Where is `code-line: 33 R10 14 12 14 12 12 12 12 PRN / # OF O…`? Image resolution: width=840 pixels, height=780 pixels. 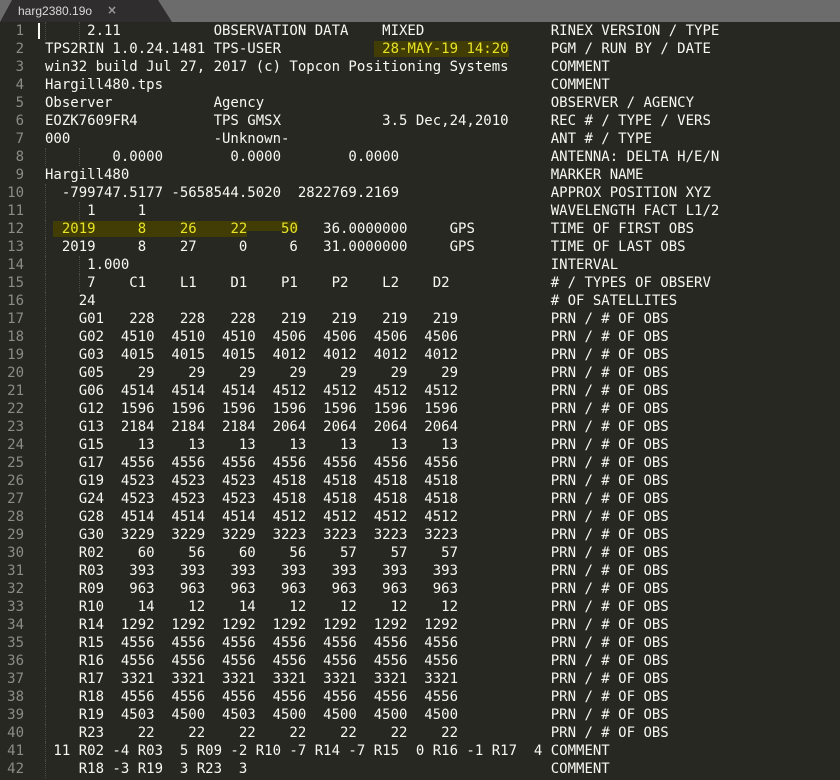
code-line: 33 R10 14 12 14 12 12 12 12 PRN / # OF O… is located at coordinates (420, 607).